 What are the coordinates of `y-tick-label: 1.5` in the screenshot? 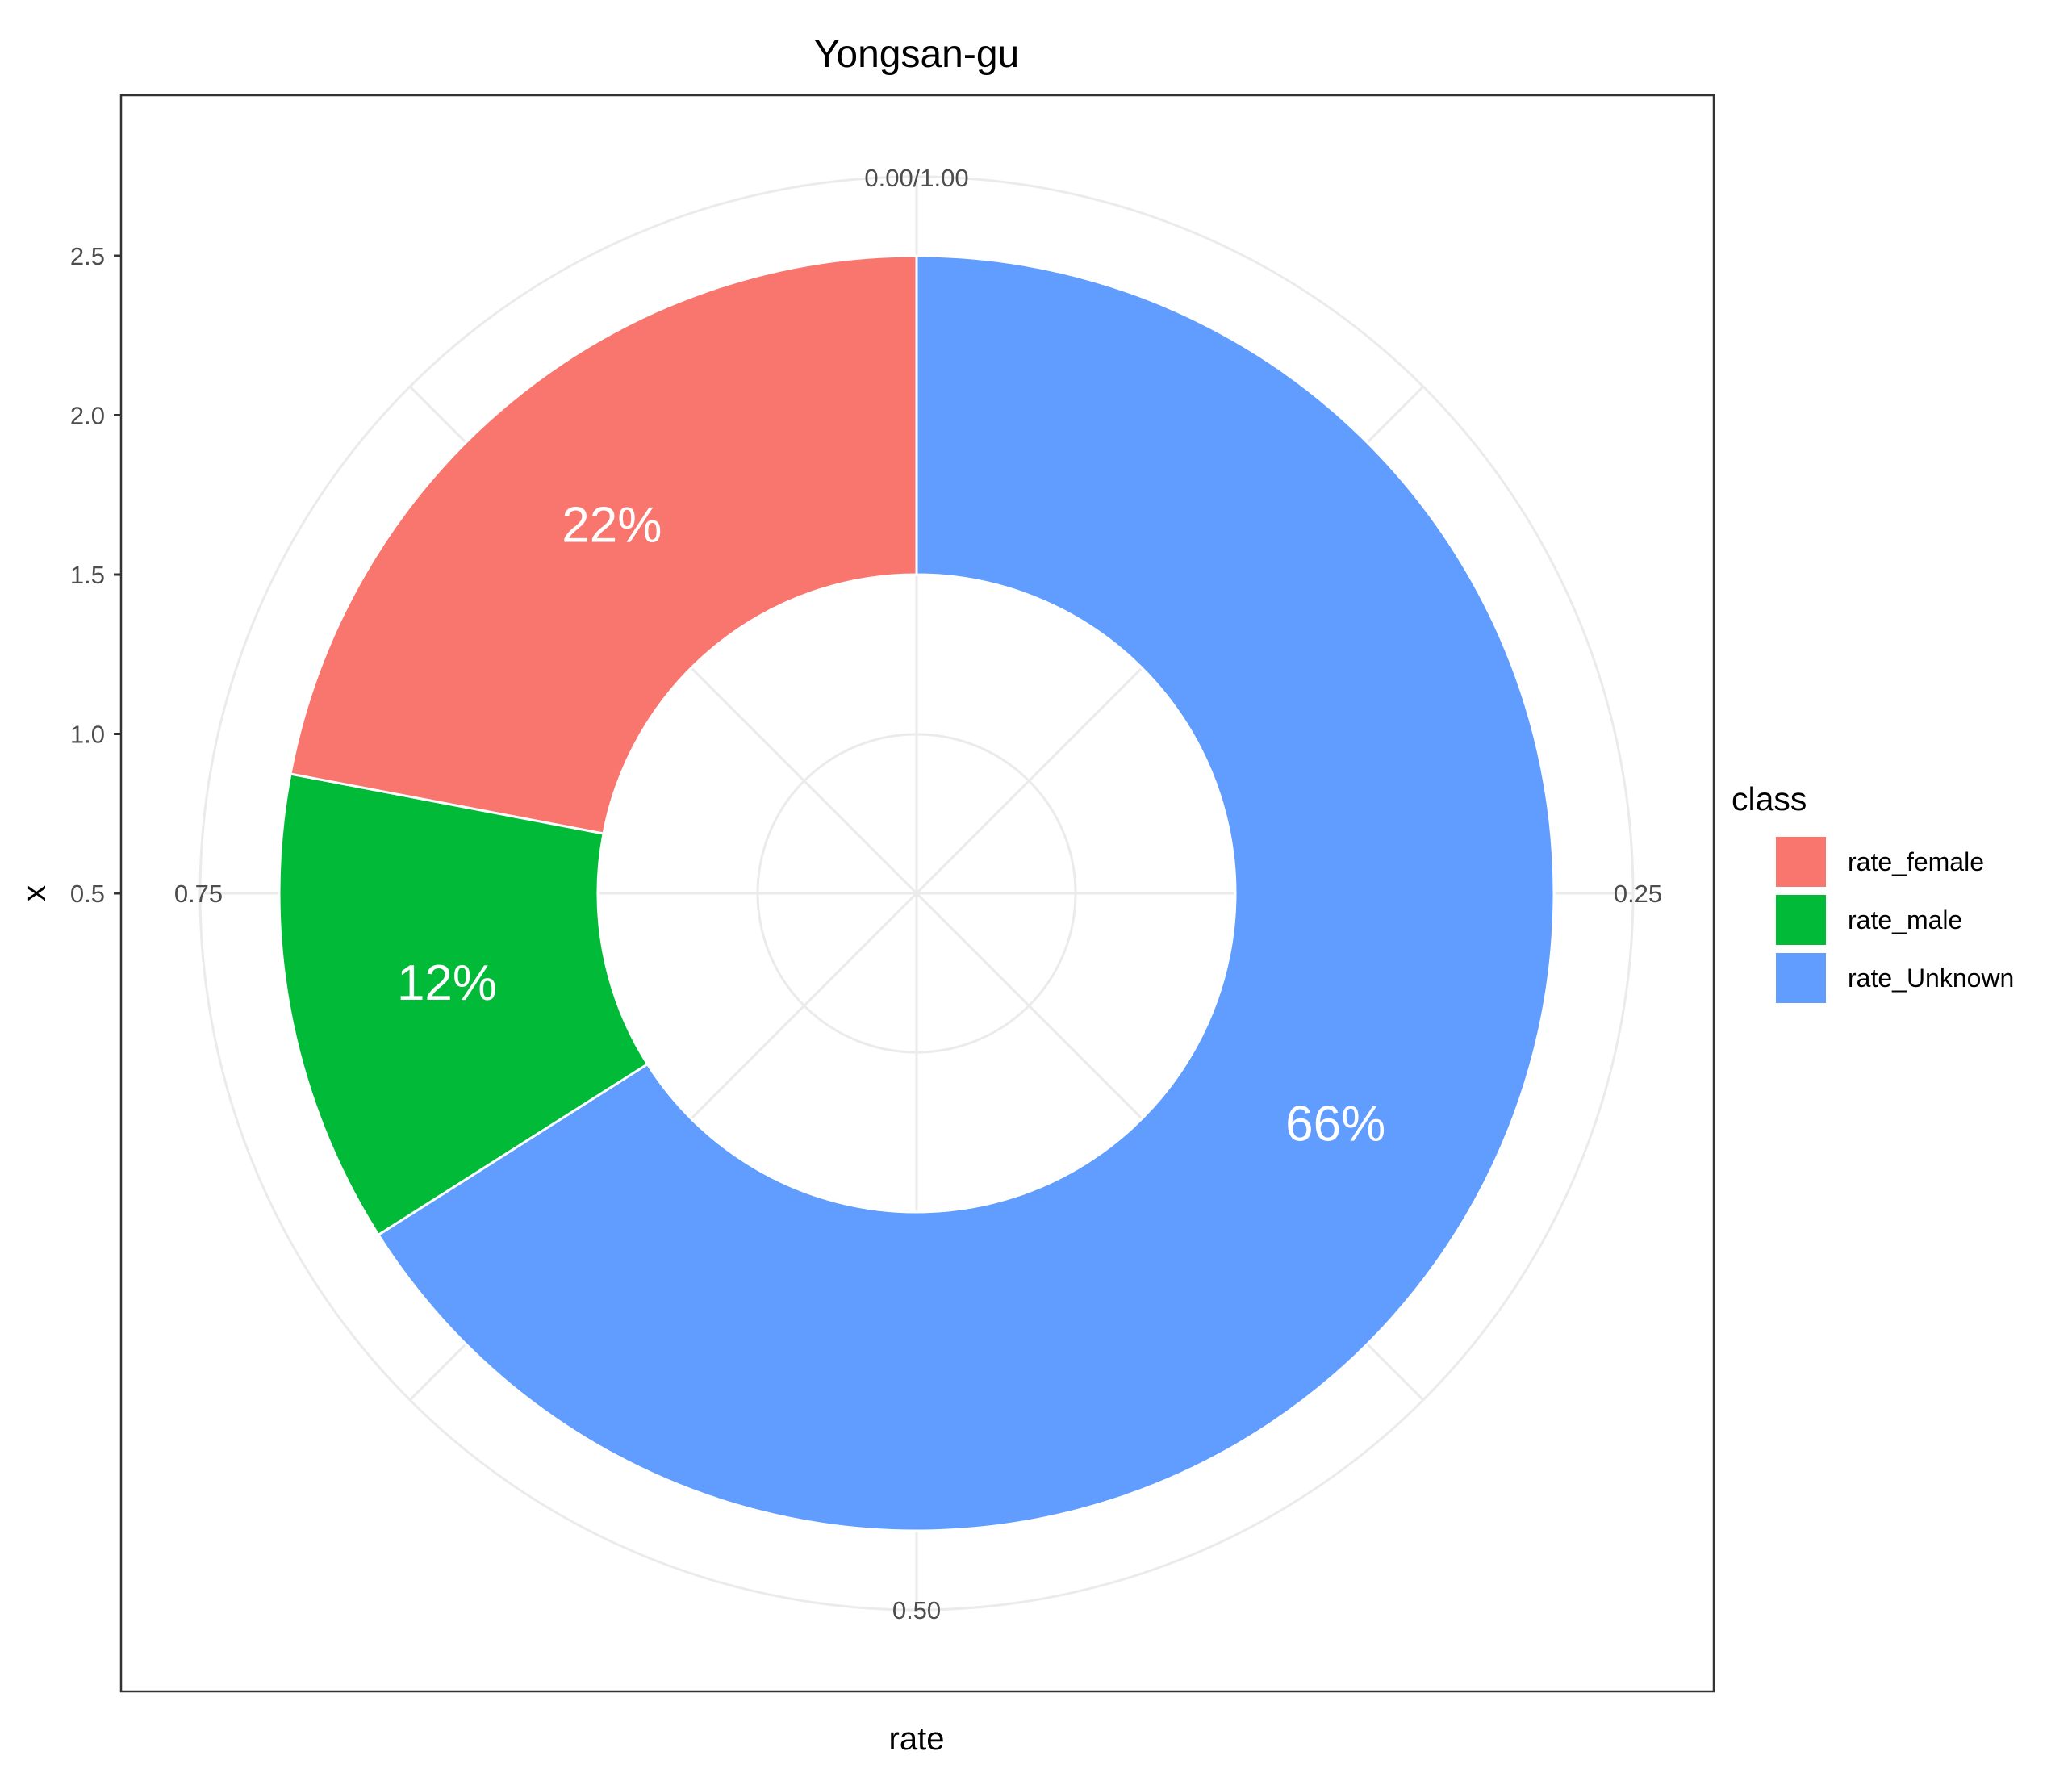 It's located at (87, 575).